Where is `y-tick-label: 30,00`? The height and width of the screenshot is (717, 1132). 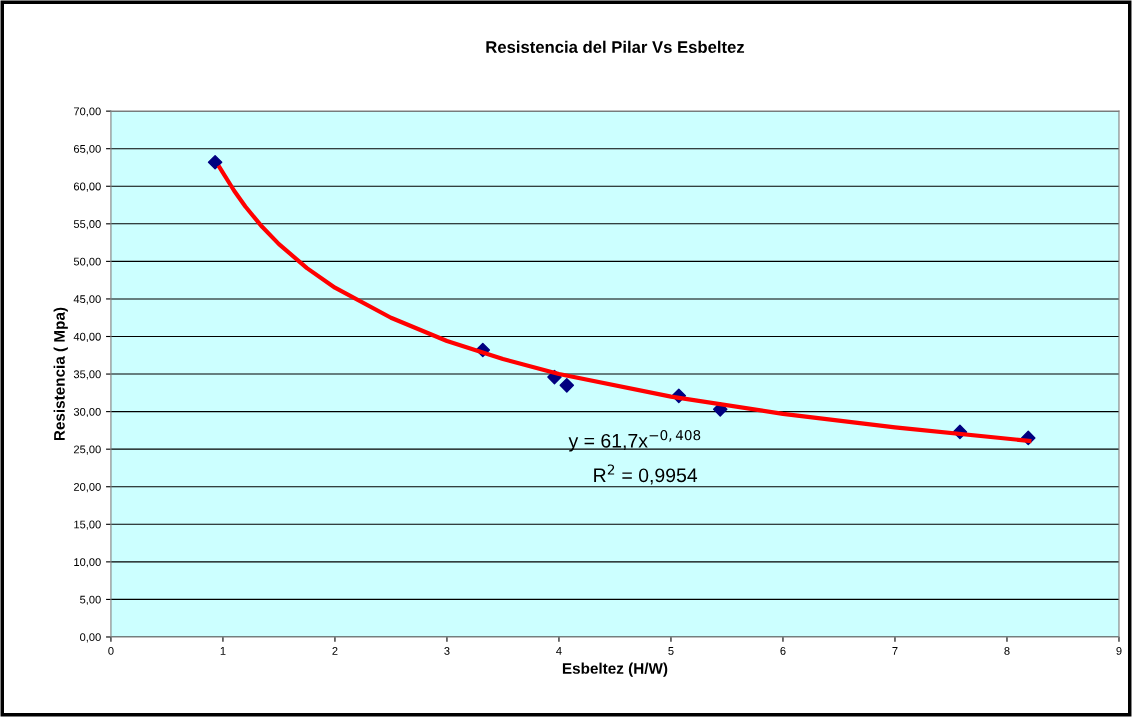
y-tick-label: 30,00 is located at coordinates (87, 412).